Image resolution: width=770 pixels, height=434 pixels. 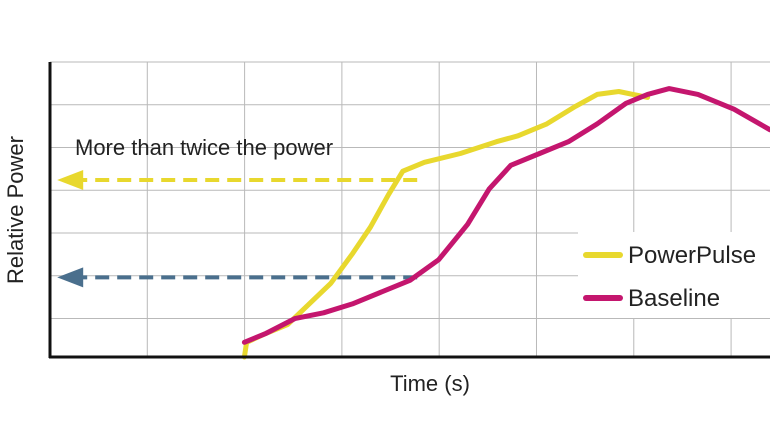 What do you see at coordinates (237, 229) in the screenshot?
I see `annotation-arrows` at bounding box center [237, 229].